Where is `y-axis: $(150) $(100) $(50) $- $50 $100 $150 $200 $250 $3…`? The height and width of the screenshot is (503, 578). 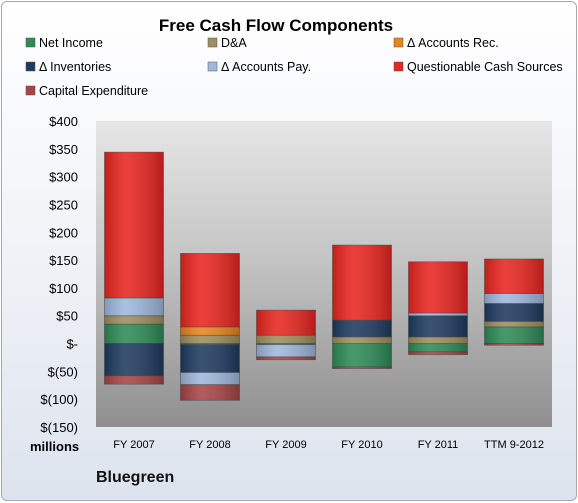 y-axis: $(150) $(100) $(50) $- $50 $100 $150 $200 $250 $3… is located at coordinates (59, 274).